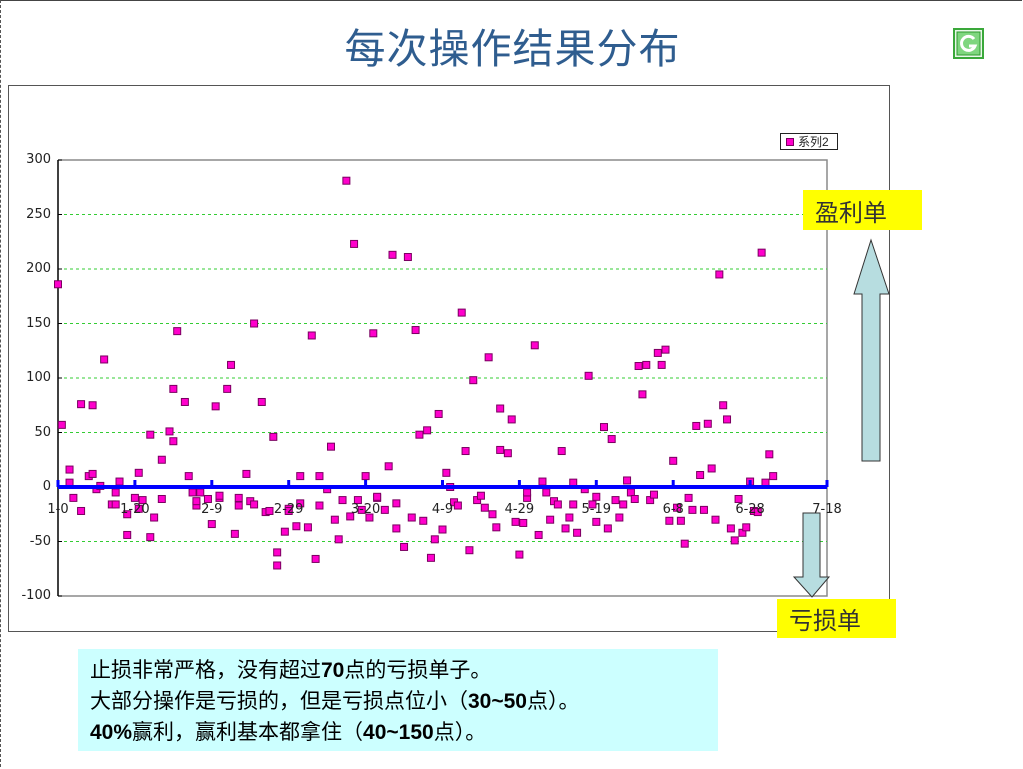  What do you see at coordinates (40, 541) in the screenshot?
I see `y-tick-label: -50` at bounding box center [40, 541].